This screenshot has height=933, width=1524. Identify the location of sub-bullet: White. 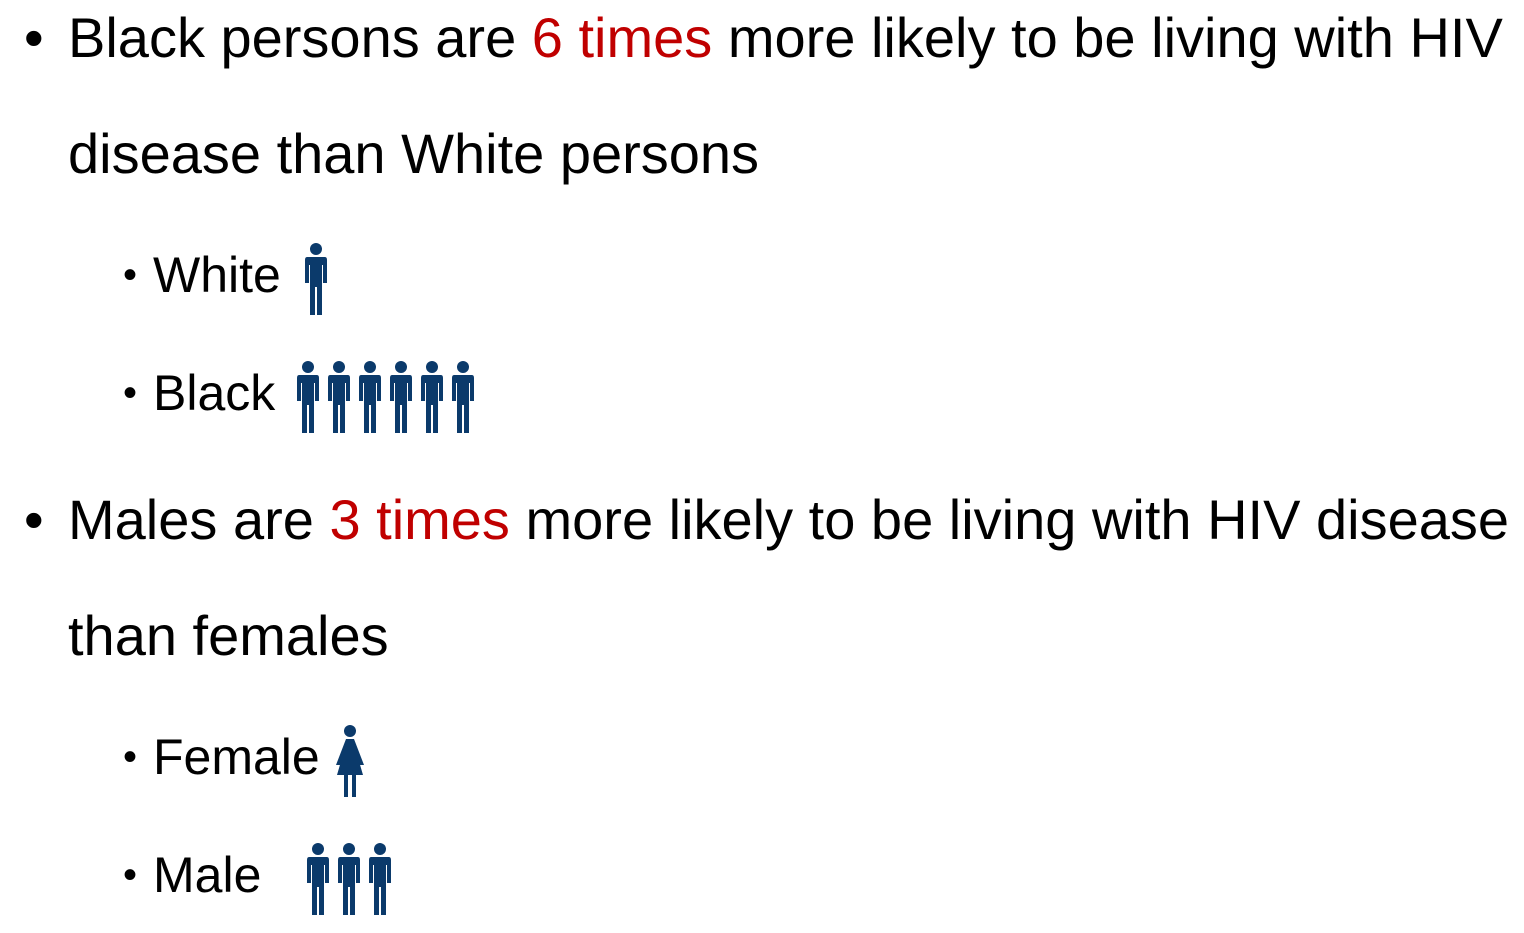
(227, 275).